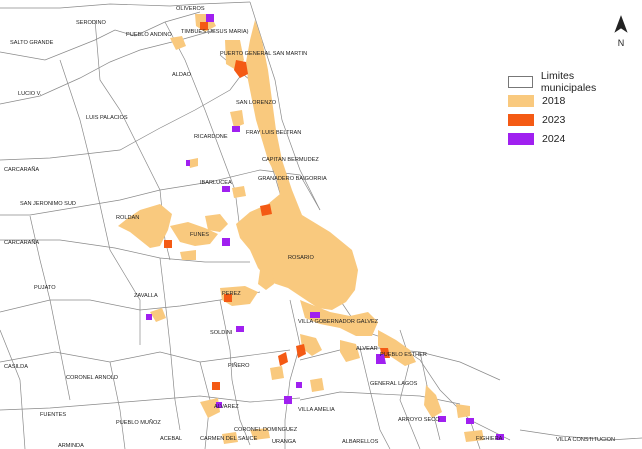 The image size is (642, 449). I want to click on place-label: FRAY LUIS BELTRAN, so click(273, 133).